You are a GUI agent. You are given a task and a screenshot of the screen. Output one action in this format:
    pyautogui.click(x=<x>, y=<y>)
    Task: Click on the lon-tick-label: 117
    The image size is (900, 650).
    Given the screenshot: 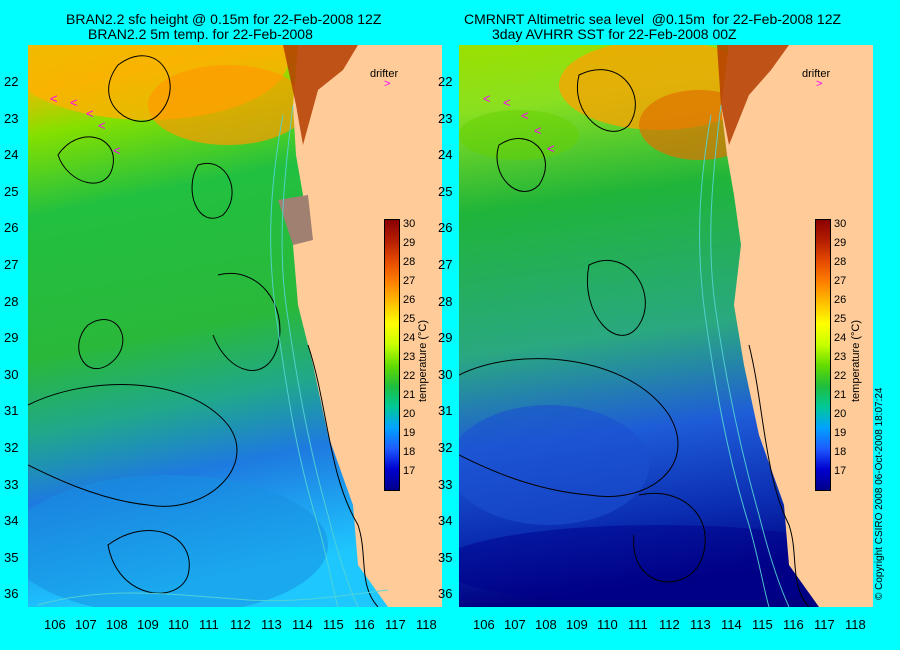 What is the action you would take?
    pyautogui.click(x=395, y=624)
    